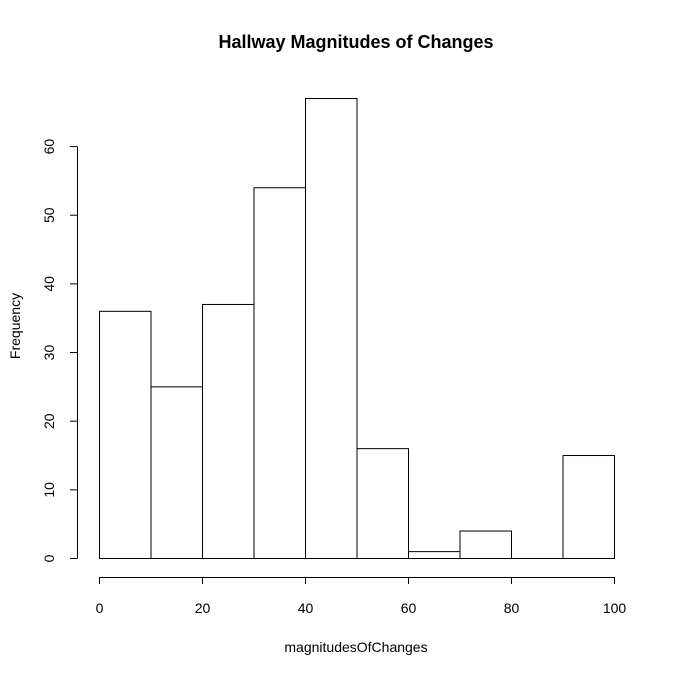 The image size is (675, 674). What do you see at coordinates (615, 608) in the screenshot?
I see `x-tick-label: 100` at bounding box center [615, 608].